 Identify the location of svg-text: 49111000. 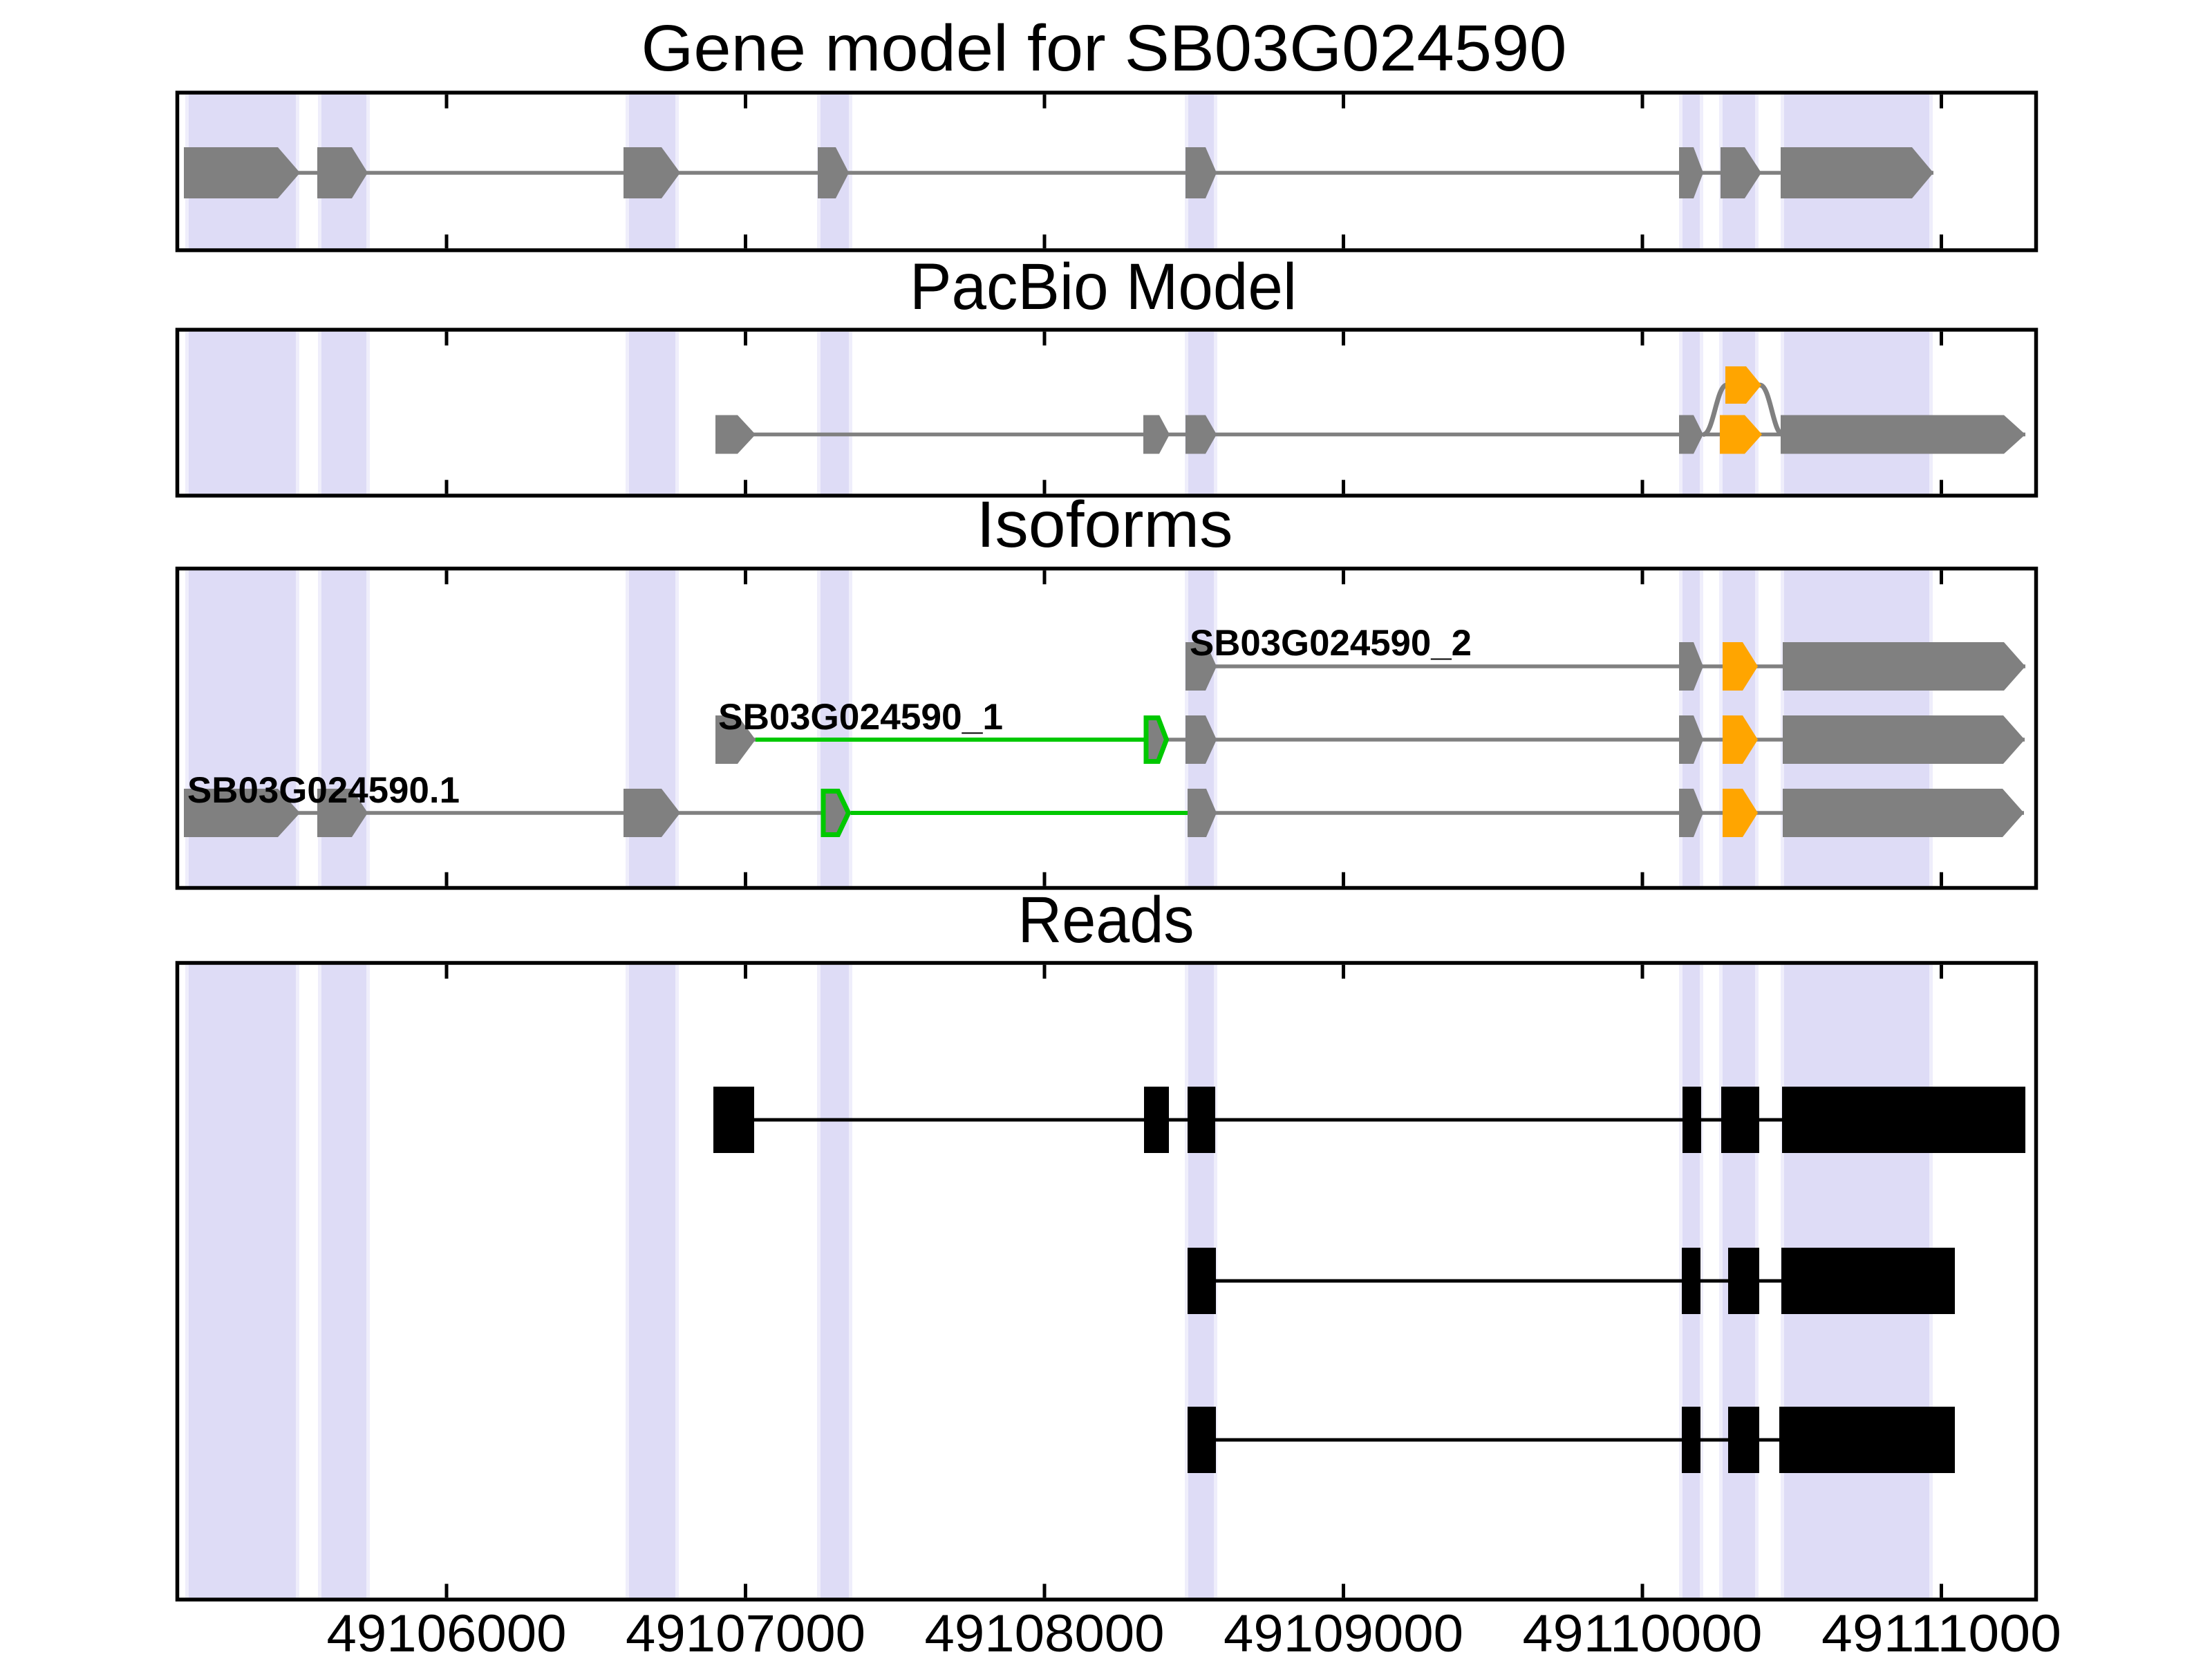
(1941, 1632).